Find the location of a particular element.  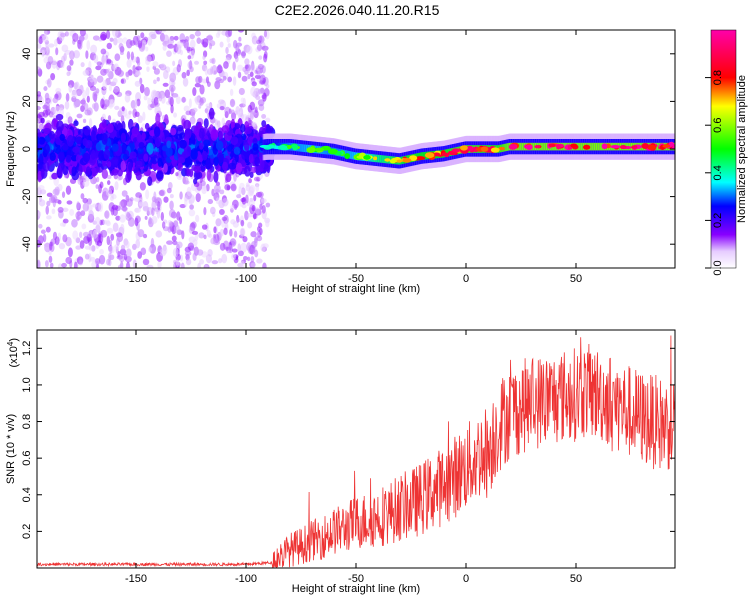

y-tick-label: 0.8 is located at coordinates (27, 421).